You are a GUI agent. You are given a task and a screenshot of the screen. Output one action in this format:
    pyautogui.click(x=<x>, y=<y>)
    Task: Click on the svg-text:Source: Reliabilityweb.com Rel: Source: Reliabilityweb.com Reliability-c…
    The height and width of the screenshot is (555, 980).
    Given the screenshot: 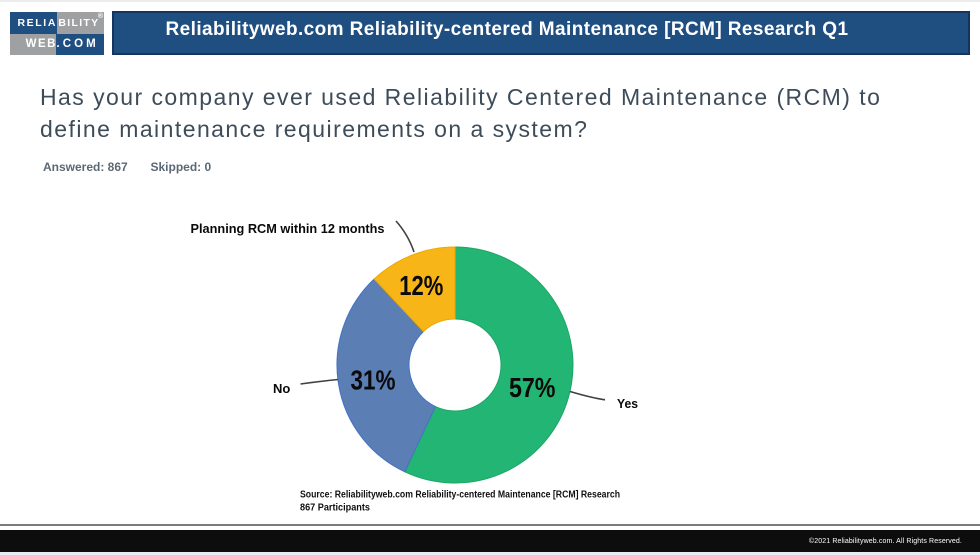 What is the action you would take?
    pyautogui.click(x=460, y=495)
    